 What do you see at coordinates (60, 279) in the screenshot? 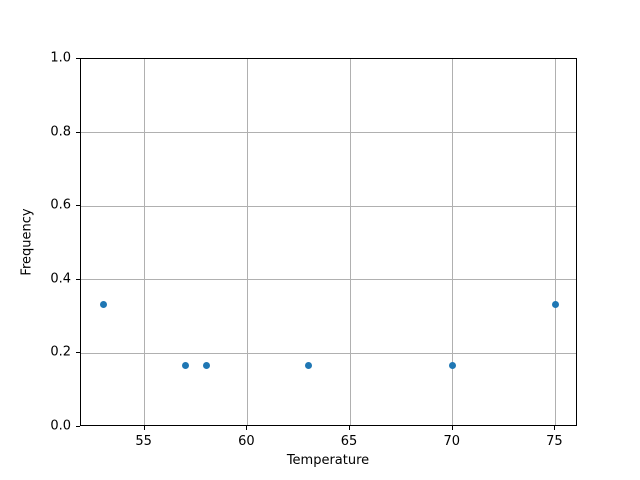
I see `y-tick-label: 0.4` at bounding box center [60, 279].